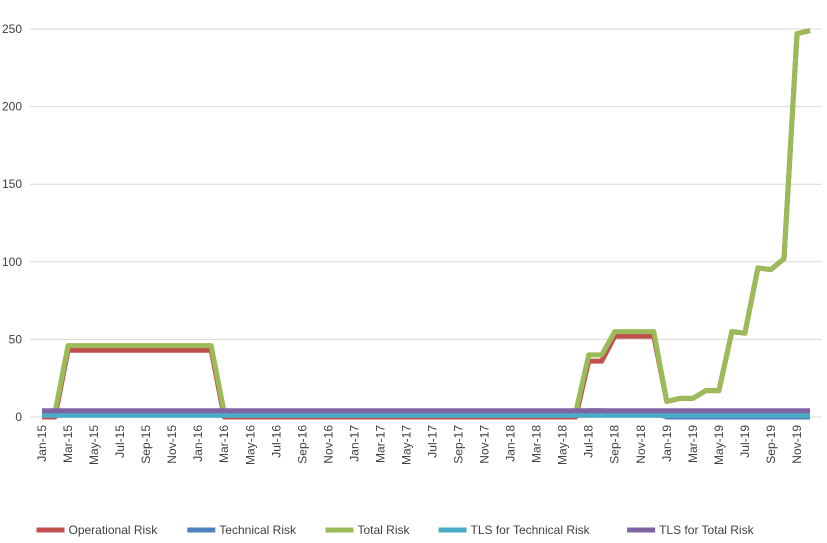 Image resolution: width=827 pixels, height=543 pixels. I want to click on x-tick-label: Sep-16, so click(302, 444).